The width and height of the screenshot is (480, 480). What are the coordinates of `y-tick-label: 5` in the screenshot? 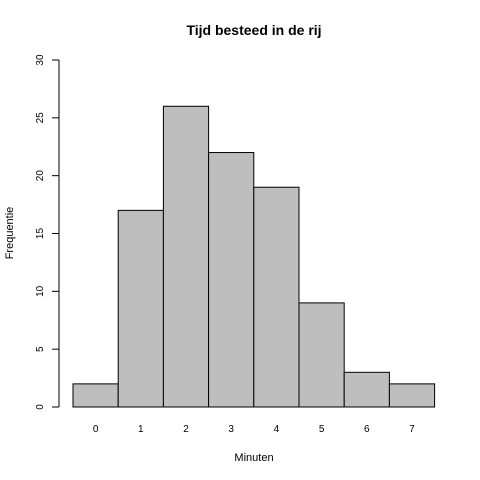 It's located at (40, 349).